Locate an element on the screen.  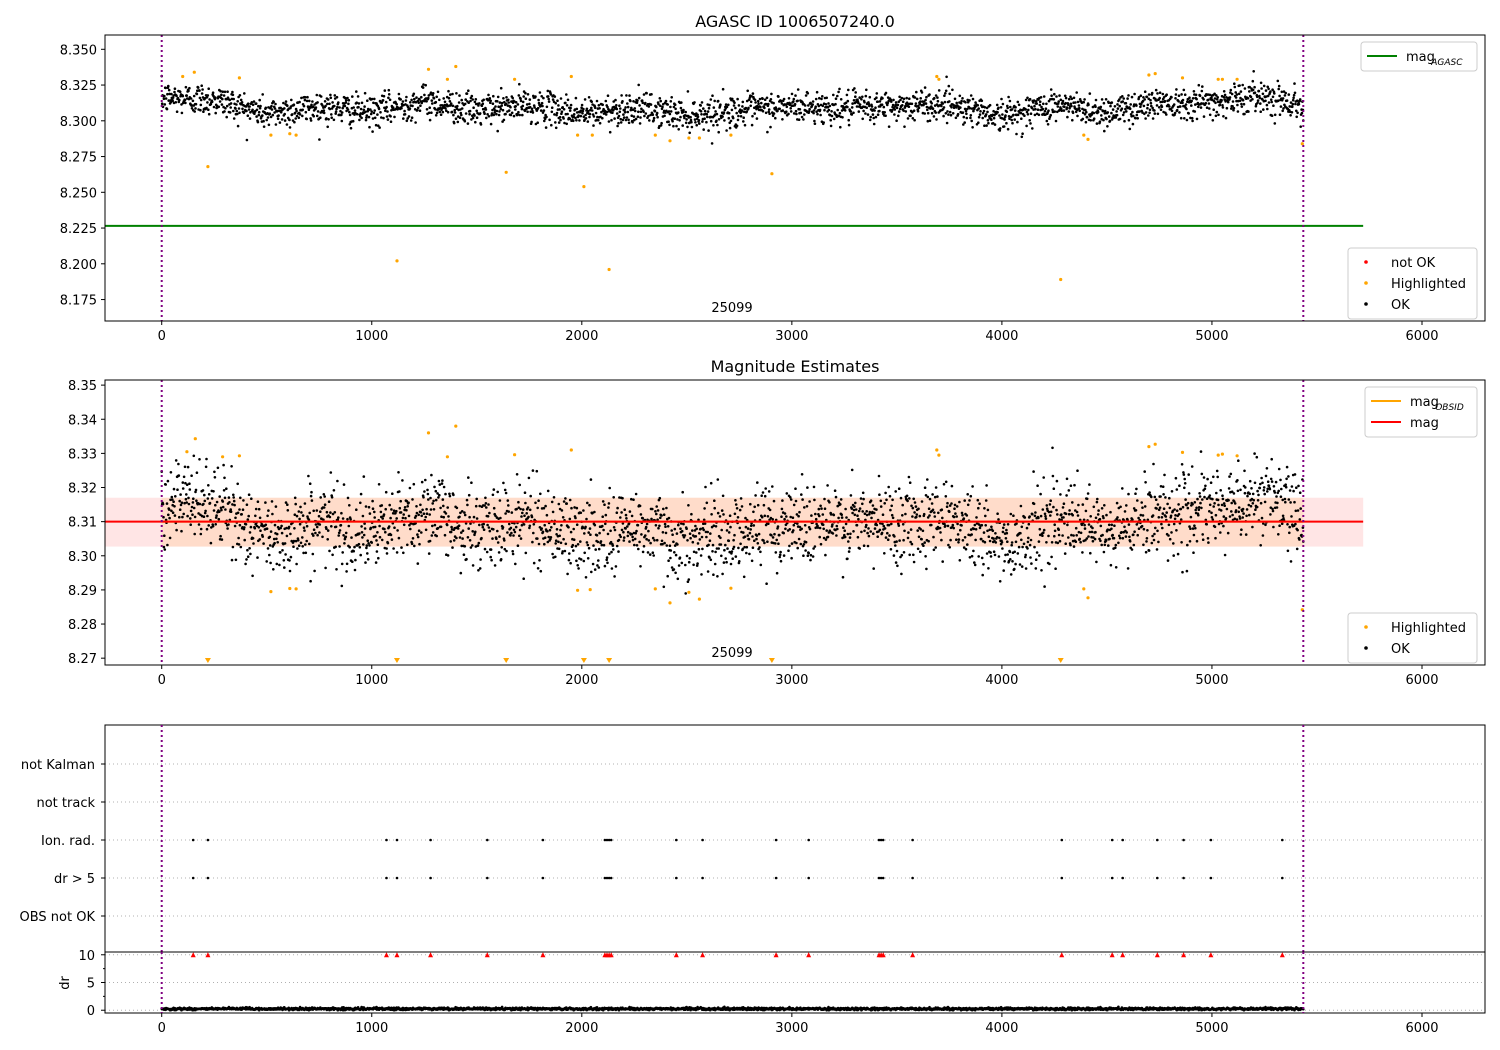
magnitude-x-tick-label: 6000 is located at coordinates (1421, 680).